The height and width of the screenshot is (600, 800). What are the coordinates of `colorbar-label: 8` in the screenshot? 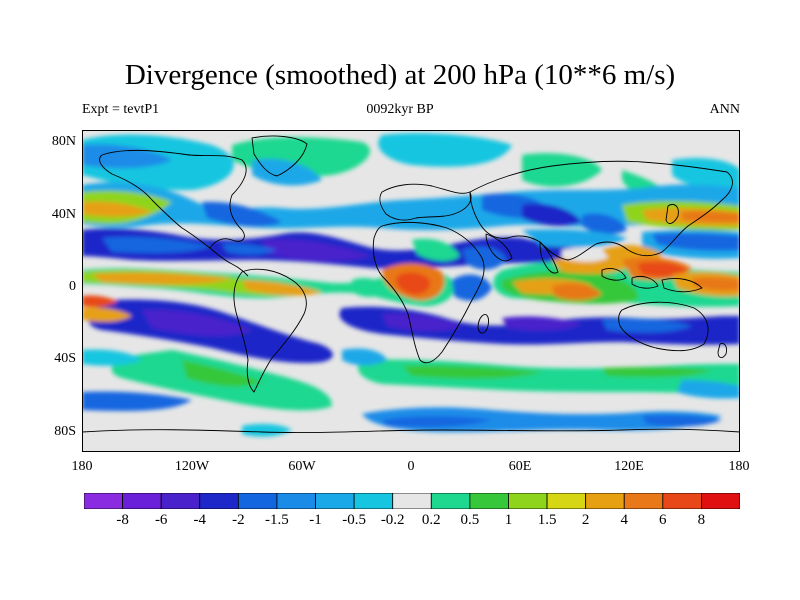 It's located at (701, 520).